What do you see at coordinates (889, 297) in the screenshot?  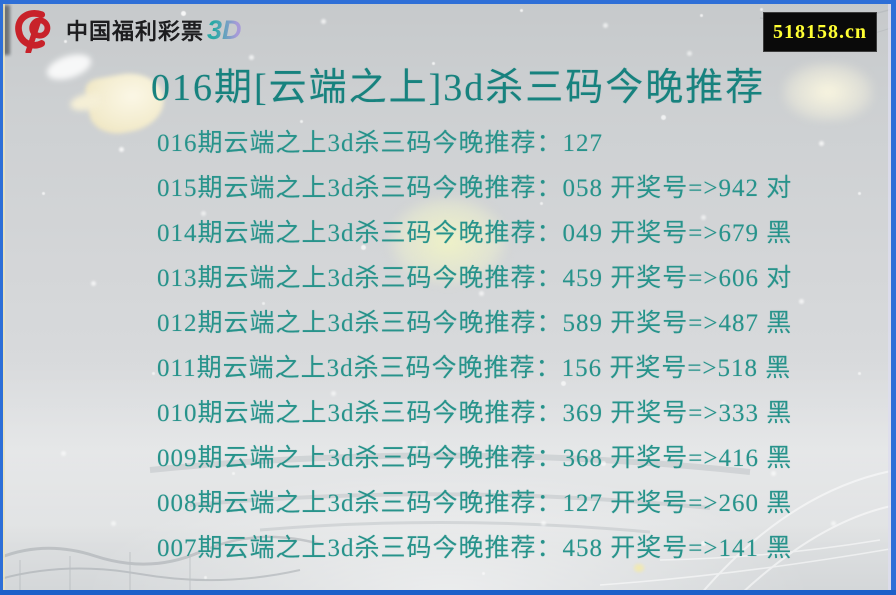 I see `inner-edge-line-right` at bounding box center [889, 297].